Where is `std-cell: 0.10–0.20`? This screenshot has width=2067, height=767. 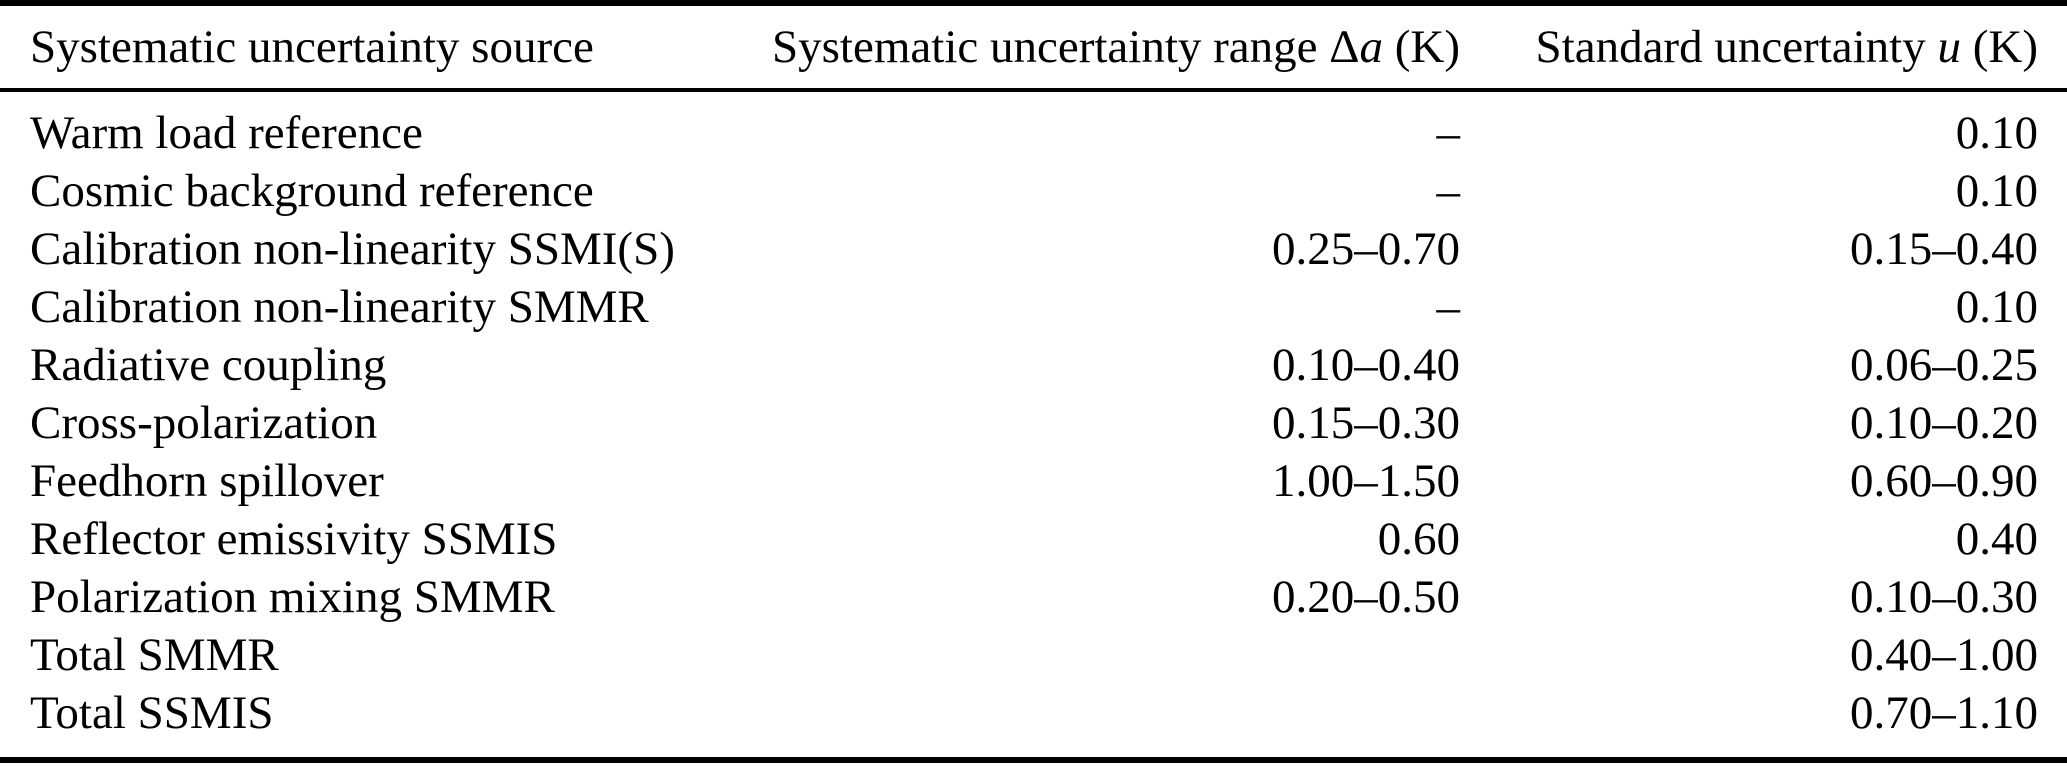
std-cell: 0.10–0.20 is located at coordinates (1944, 423).